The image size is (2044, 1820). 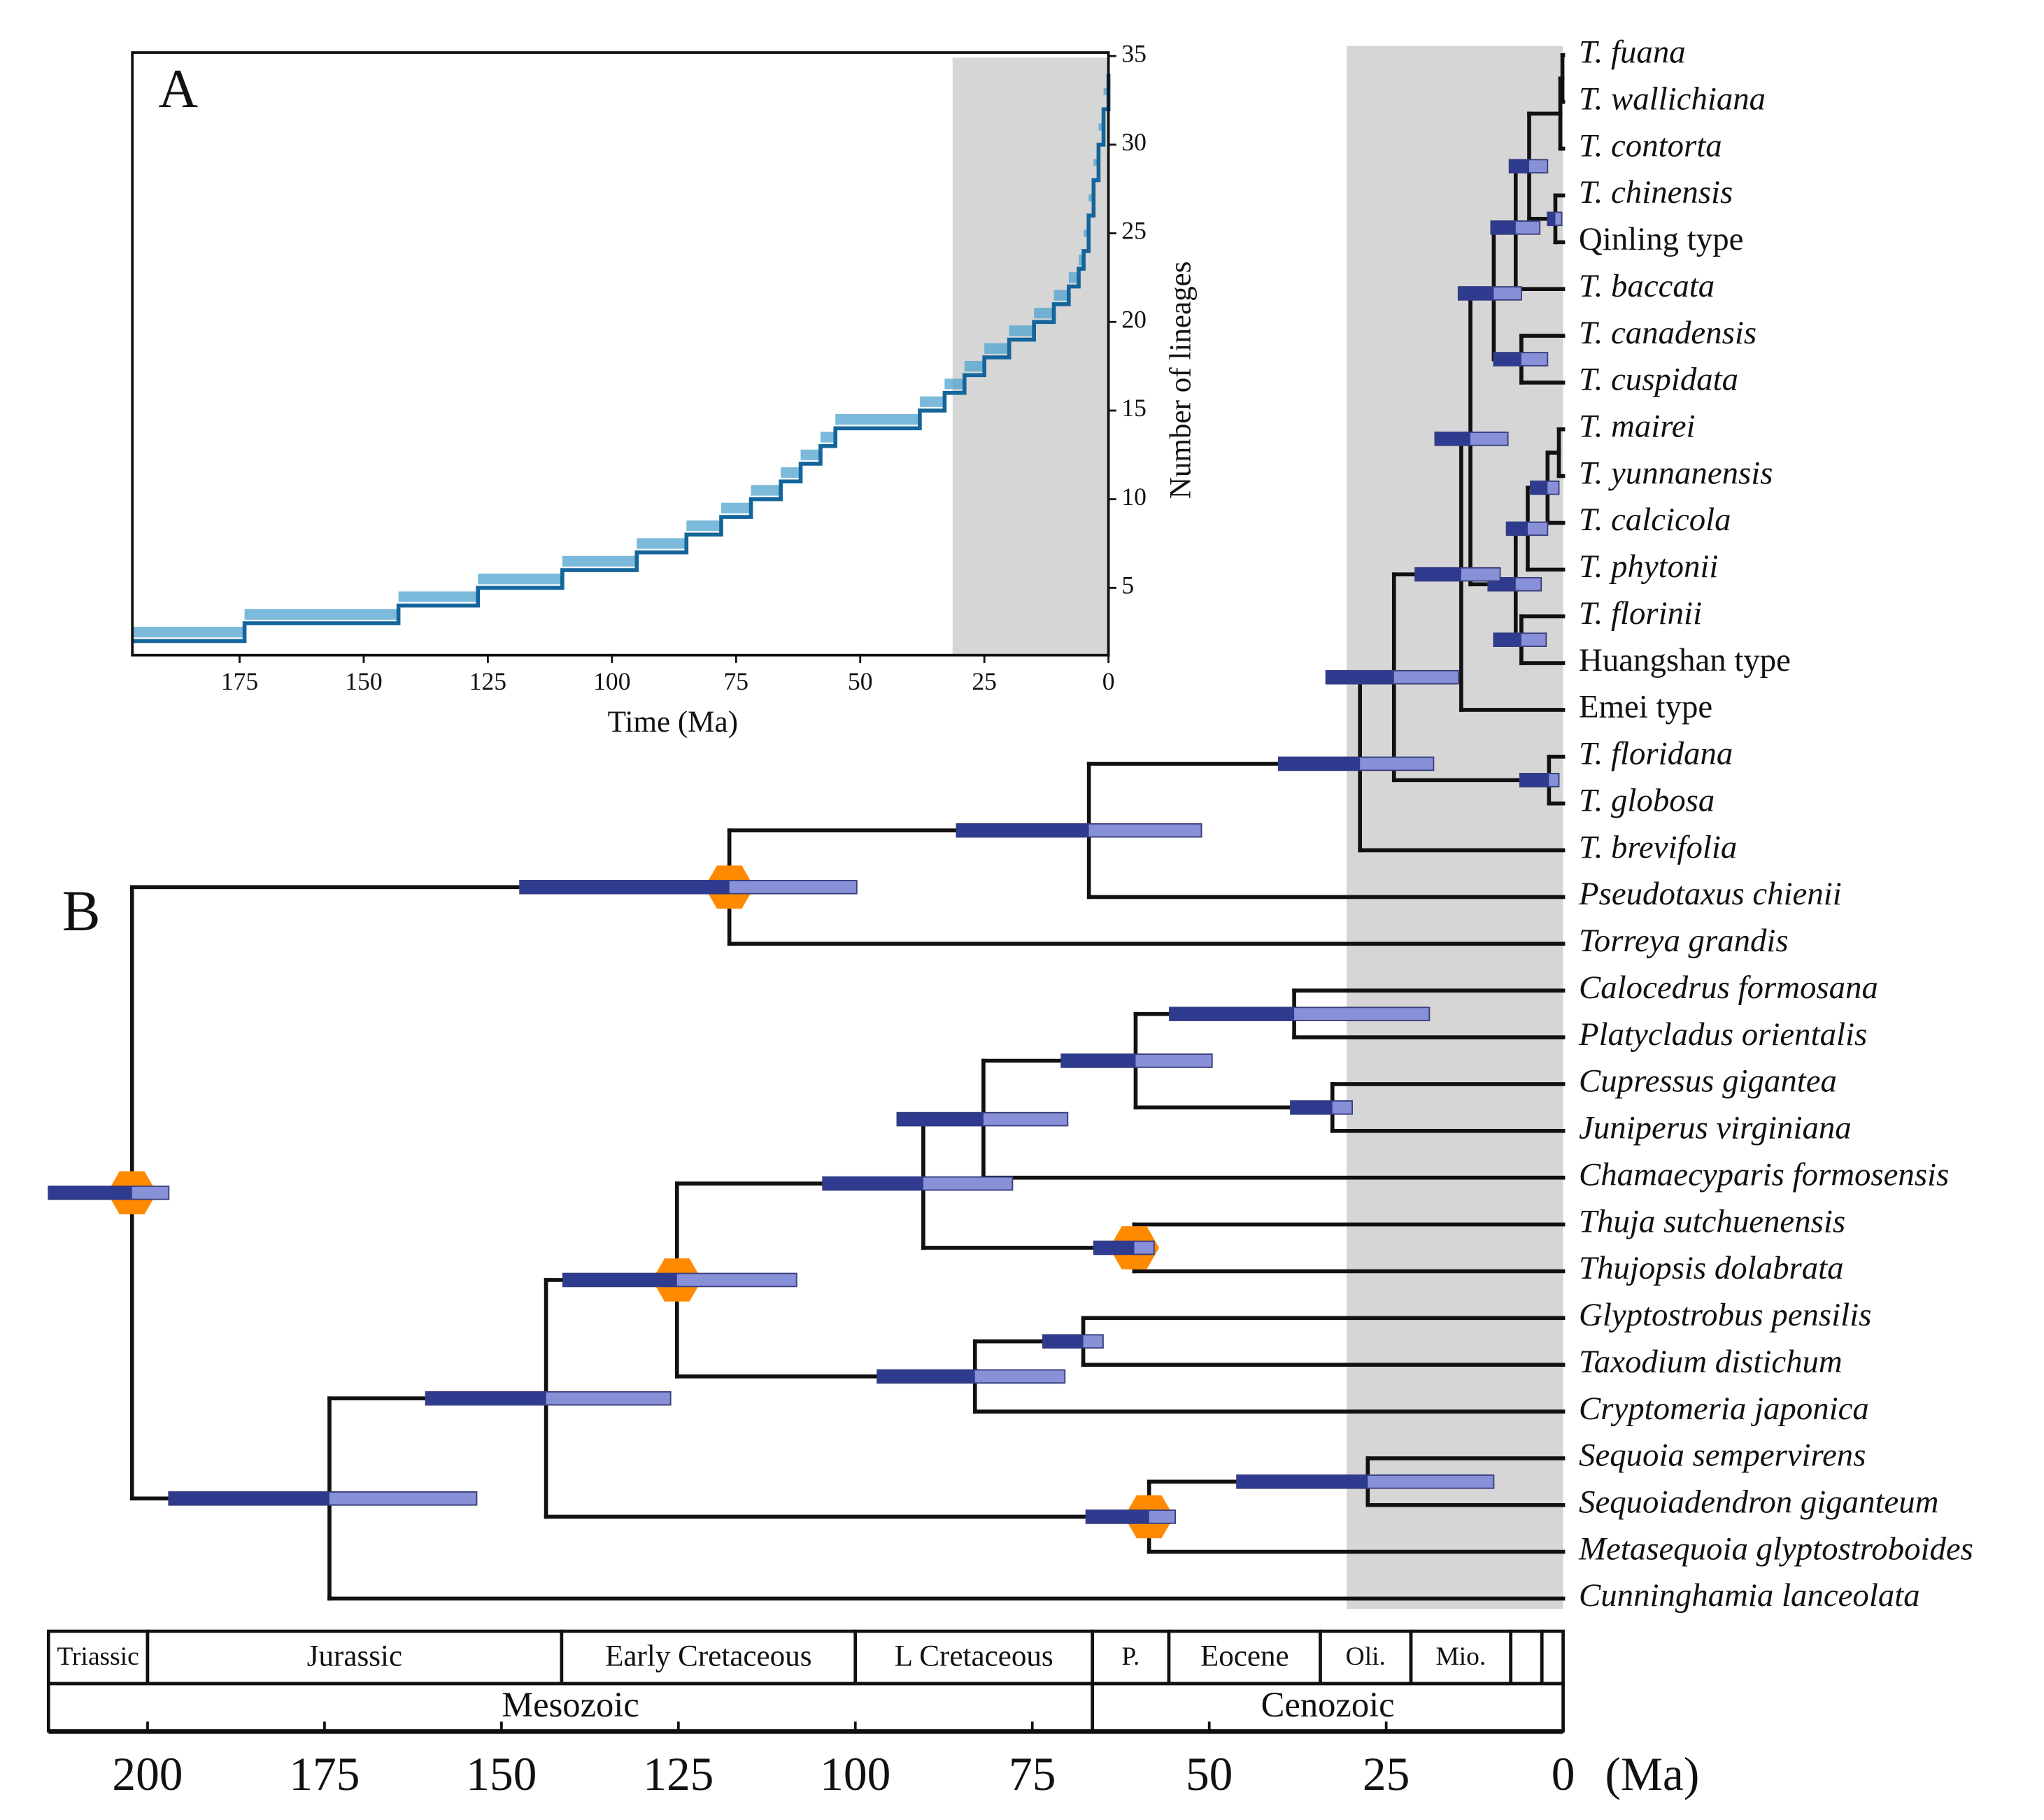 What do you see at coordinates (1637, 427) in the screenshot?
I see `tip-label: T. mairei` at bounding box center [1637, 427].